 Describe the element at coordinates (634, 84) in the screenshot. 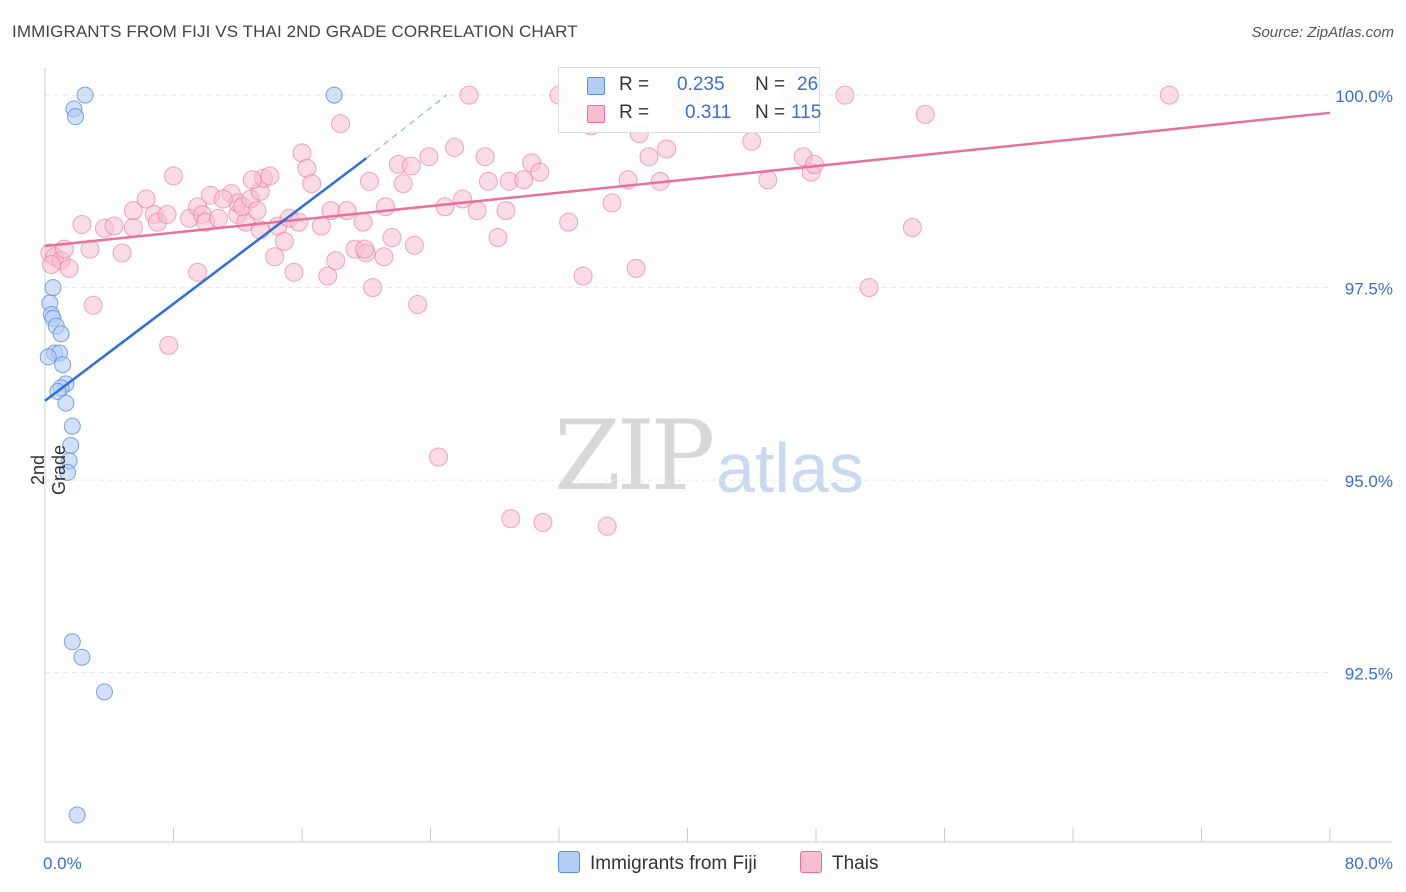

I see `fiji-r-label: R =` at that location.